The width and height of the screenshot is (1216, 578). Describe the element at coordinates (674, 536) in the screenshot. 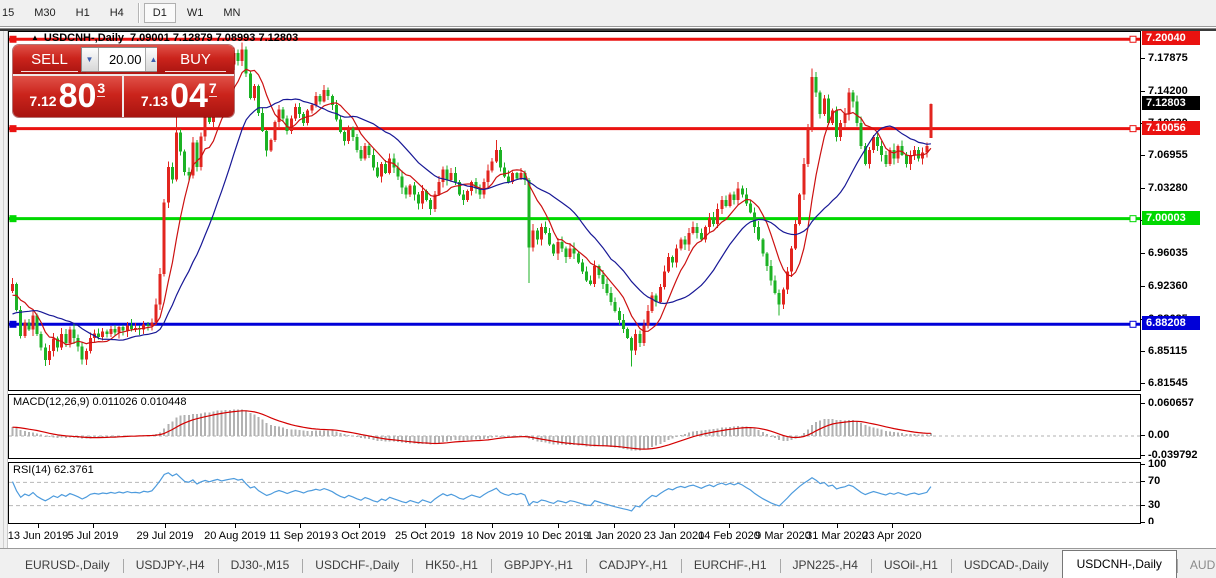

I see `date-axis-label: 23 Jan 2020` at that location.